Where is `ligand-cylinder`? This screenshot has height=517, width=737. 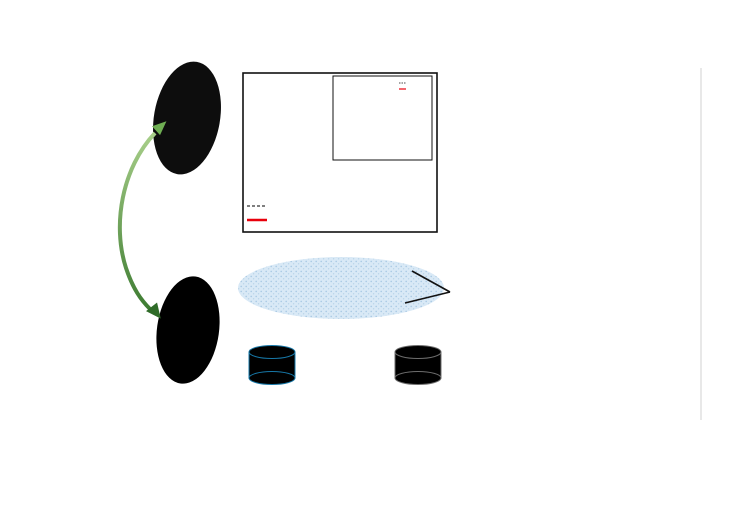 ligand-cylinder is located at coordinates (272, 365).